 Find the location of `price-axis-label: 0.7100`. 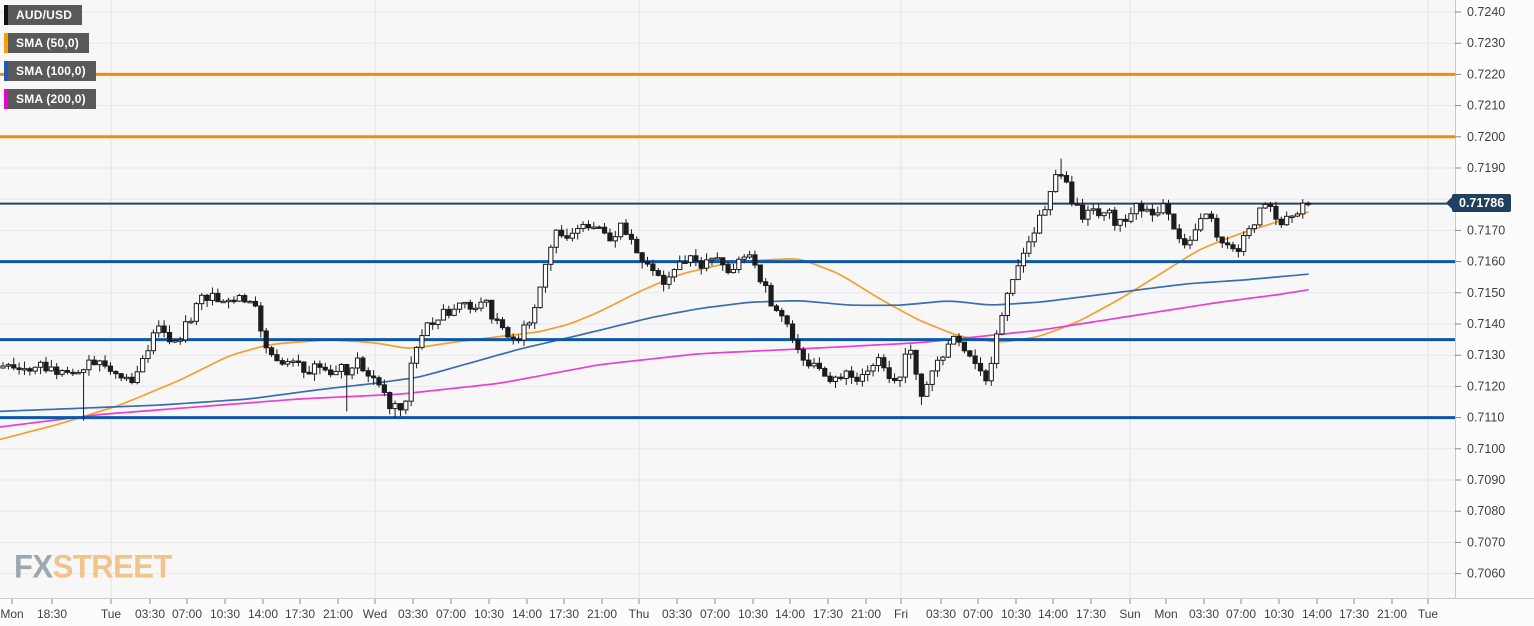

price-axis-label: 0.7100 is located at coordinates (1486, 449).